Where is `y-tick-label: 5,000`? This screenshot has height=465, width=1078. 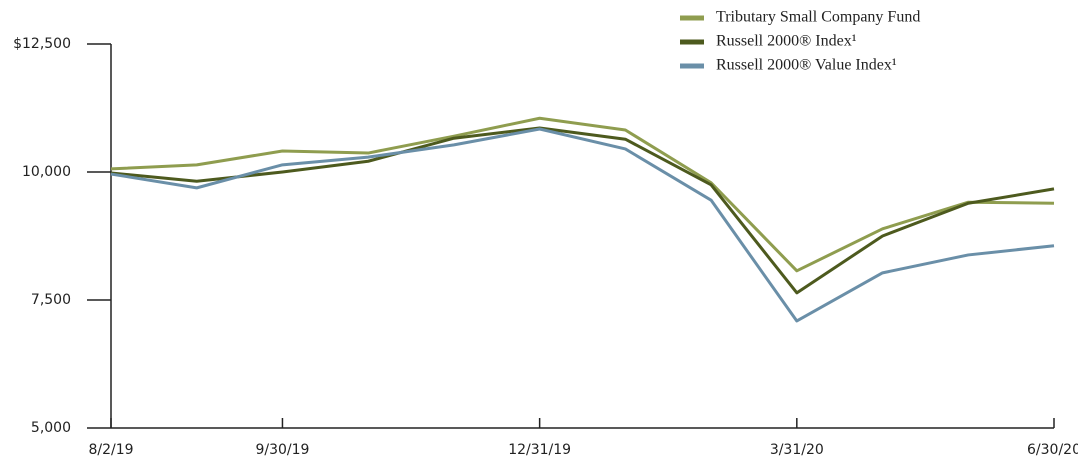
y-tick-label: 5,000 is located at coordinates (51, 428).